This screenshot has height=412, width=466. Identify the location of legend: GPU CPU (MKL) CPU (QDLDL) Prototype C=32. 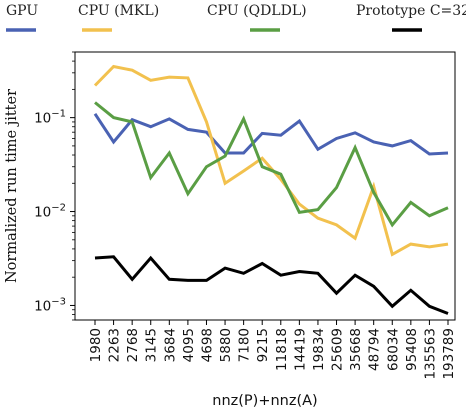
(236, 17).